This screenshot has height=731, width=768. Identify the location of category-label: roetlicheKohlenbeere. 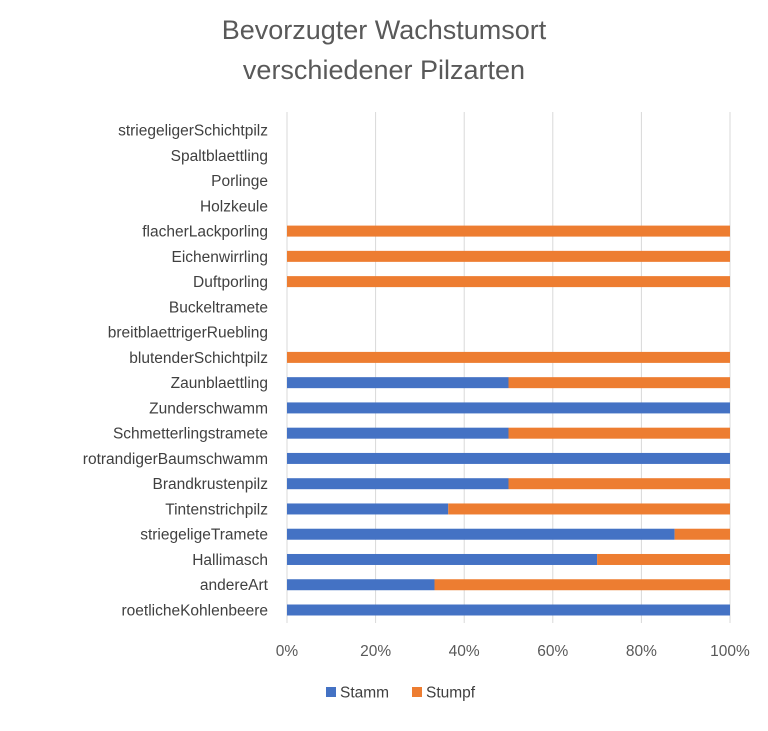
(195, 611).